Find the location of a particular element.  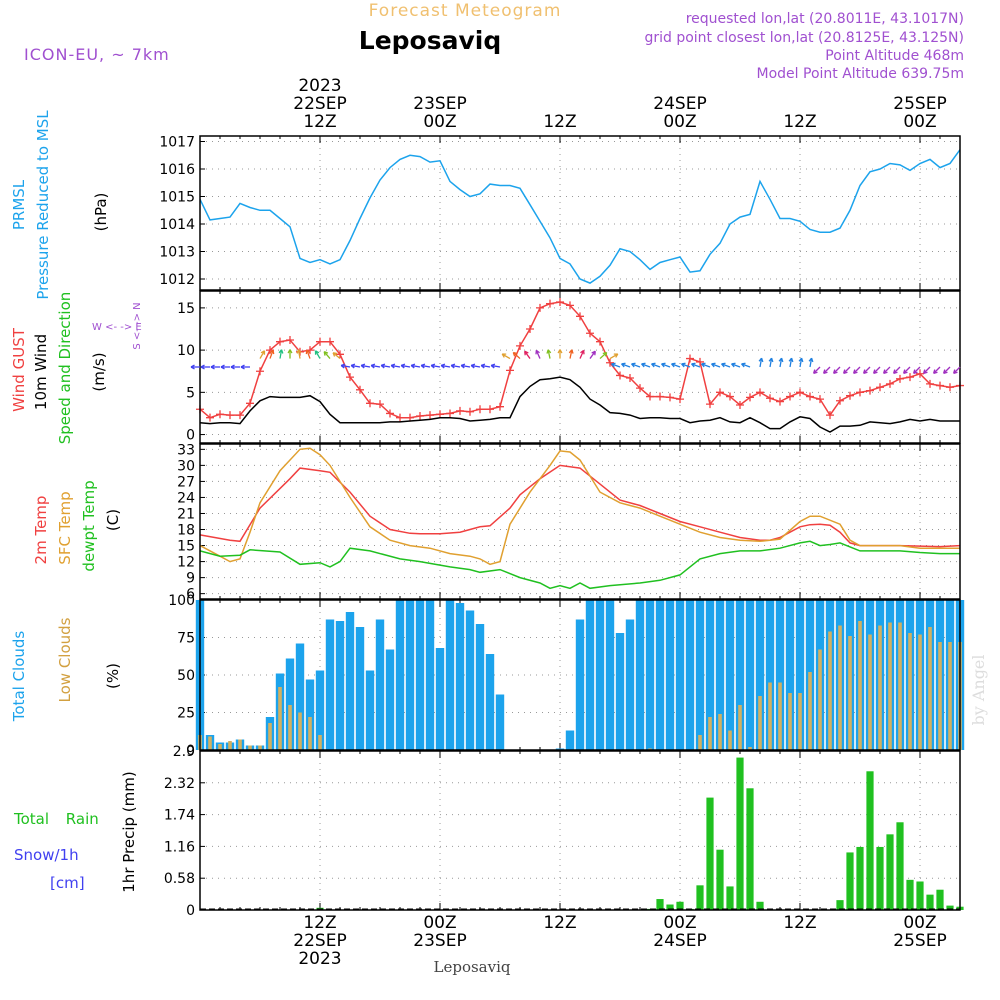

sfc-temp-label: SFC Temp is located at coordinates (65, 527).